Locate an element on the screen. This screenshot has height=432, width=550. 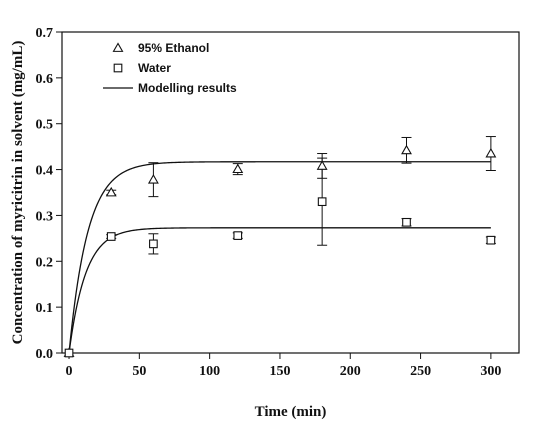
legend-label: Water is located at coordinates (154, 68).